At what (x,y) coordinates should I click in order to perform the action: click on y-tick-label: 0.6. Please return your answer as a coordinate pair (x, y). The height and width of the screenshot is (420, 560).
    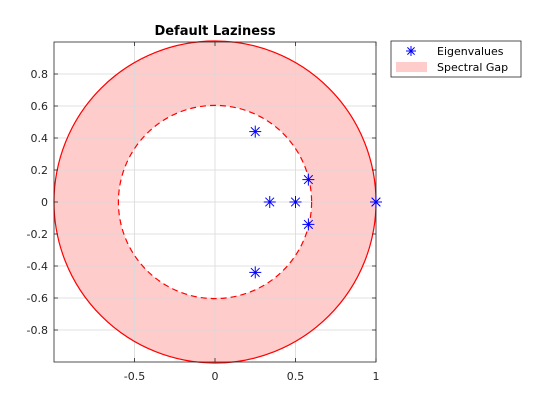
    Looking at the image, I should click on (40, 106).